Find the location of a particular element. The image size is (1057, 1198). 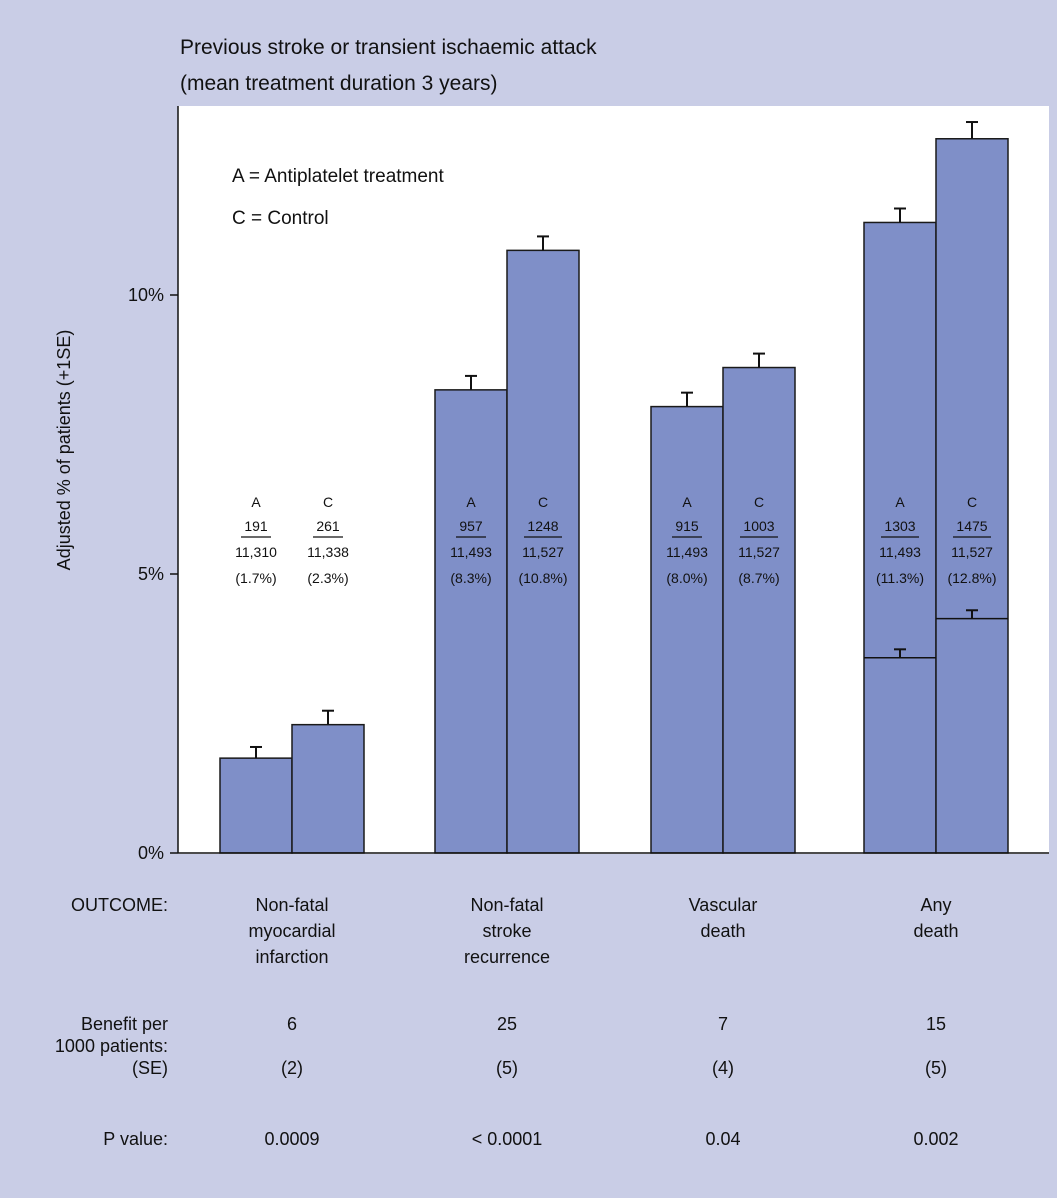

annotation-events: 1475 is located at coordinates (971, 526).